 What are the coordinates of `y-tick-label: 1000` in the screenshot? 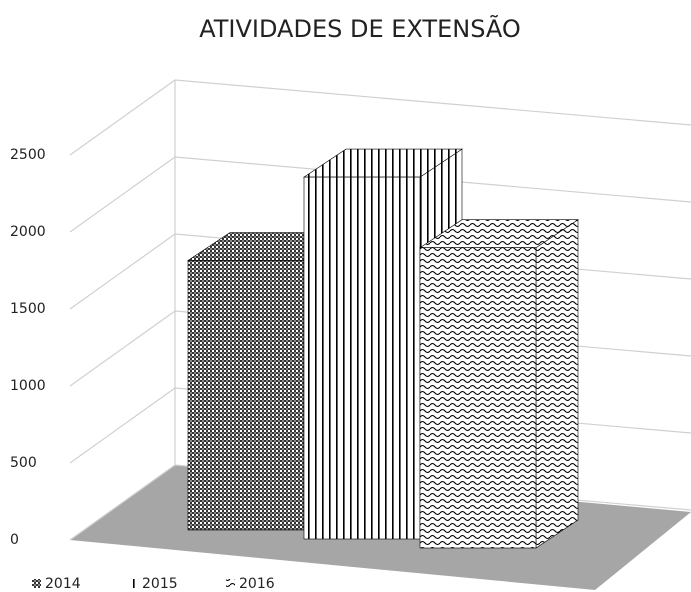 It's located at (28, 386).